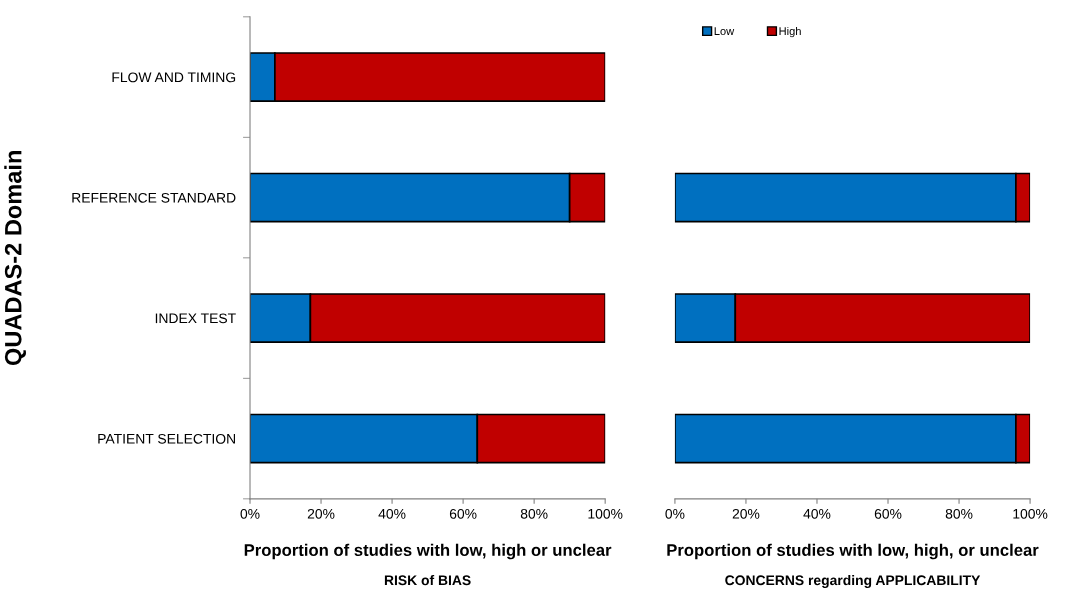 The height and width of the screenshot is (601, 1073). I want to click on legend-label: Low, so click(724, 31).